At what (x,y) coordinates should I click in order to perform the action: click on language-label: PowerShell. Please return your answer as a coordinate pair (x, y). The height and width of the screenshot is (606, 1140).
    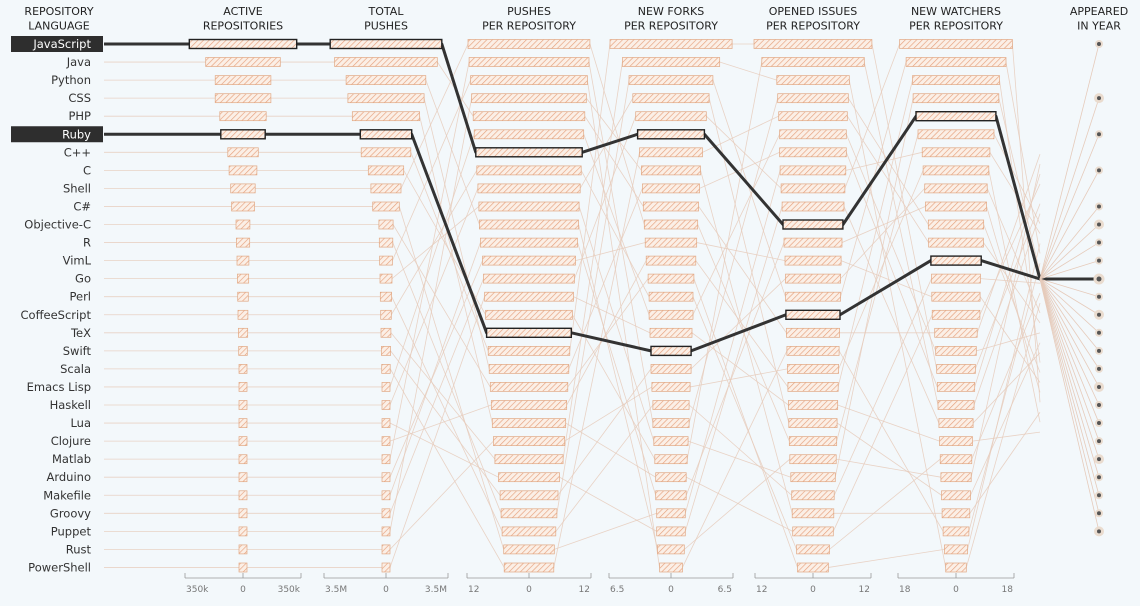
    Looking at the image, I should click on (59, 567).